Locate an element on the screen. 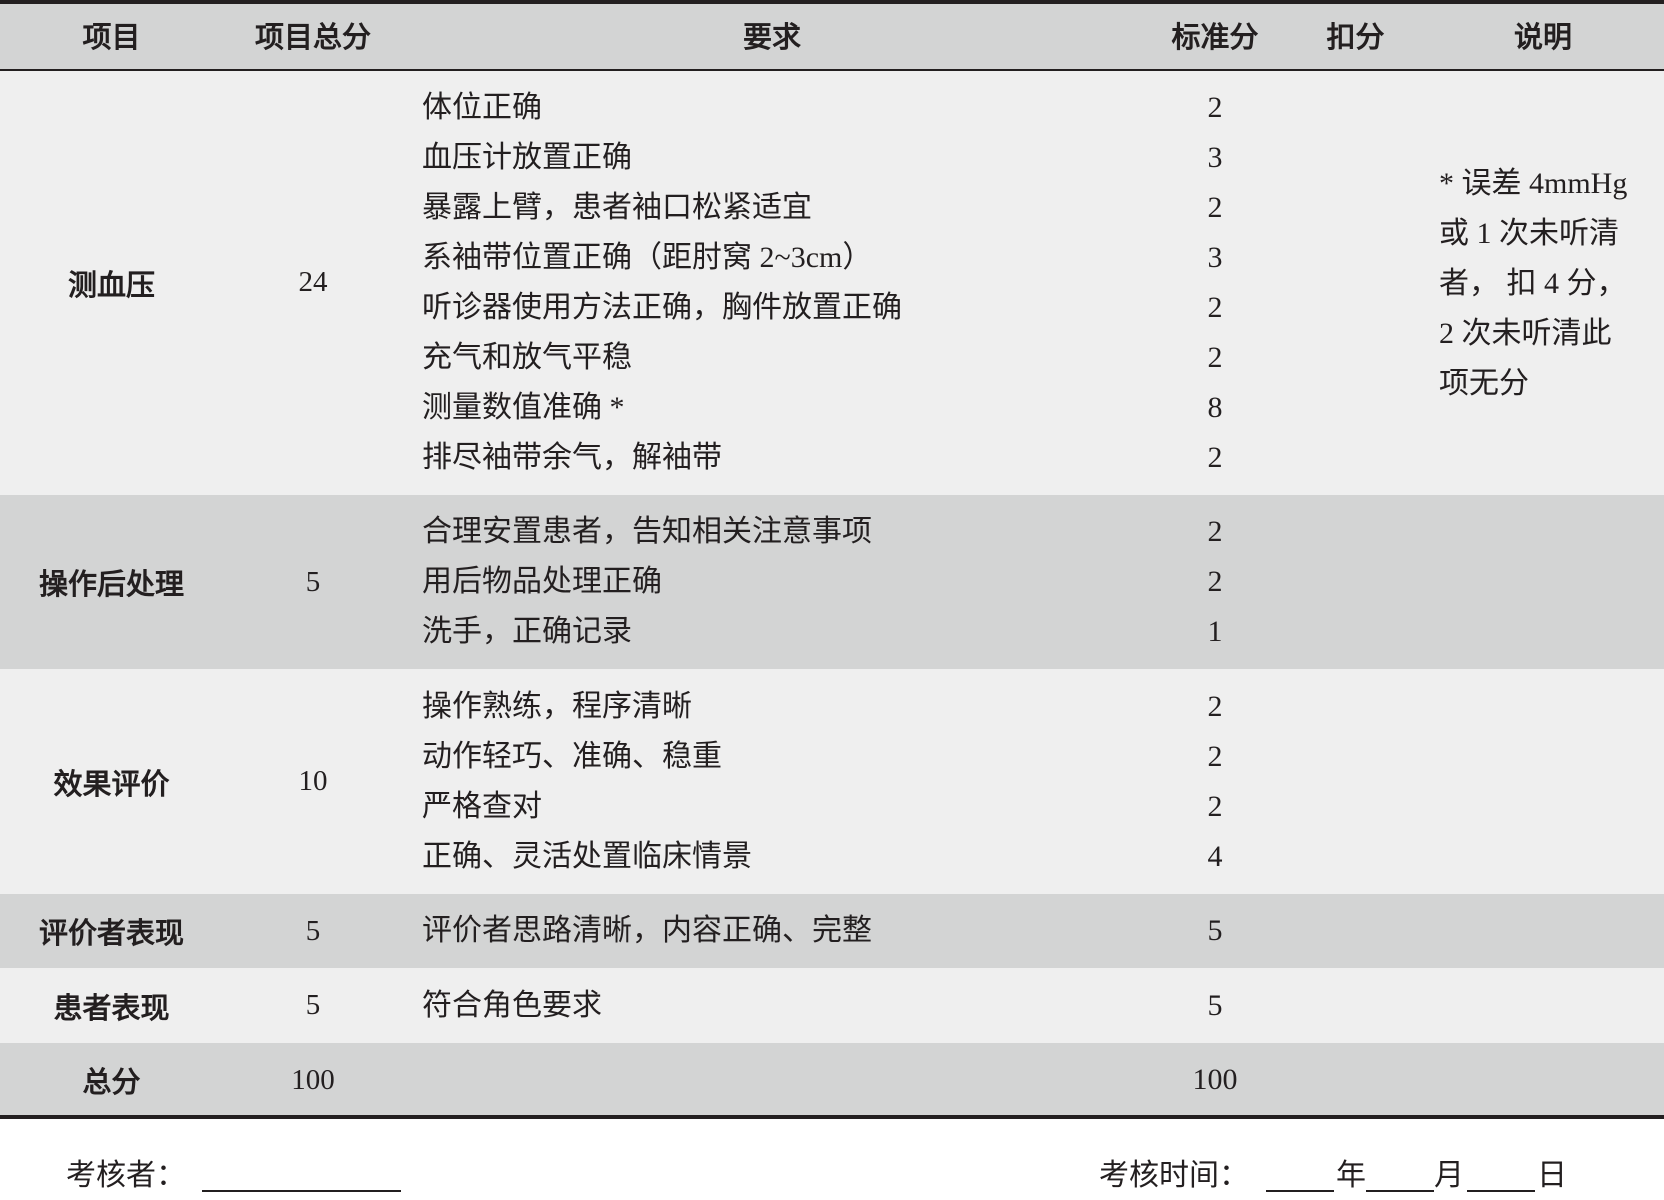  table-row: 操作后处理 5 合理安置患者，告知相关注意事项 用后物品处理正确 洗手，正确记录 2 2 1 is located at coordinates (832, 582).